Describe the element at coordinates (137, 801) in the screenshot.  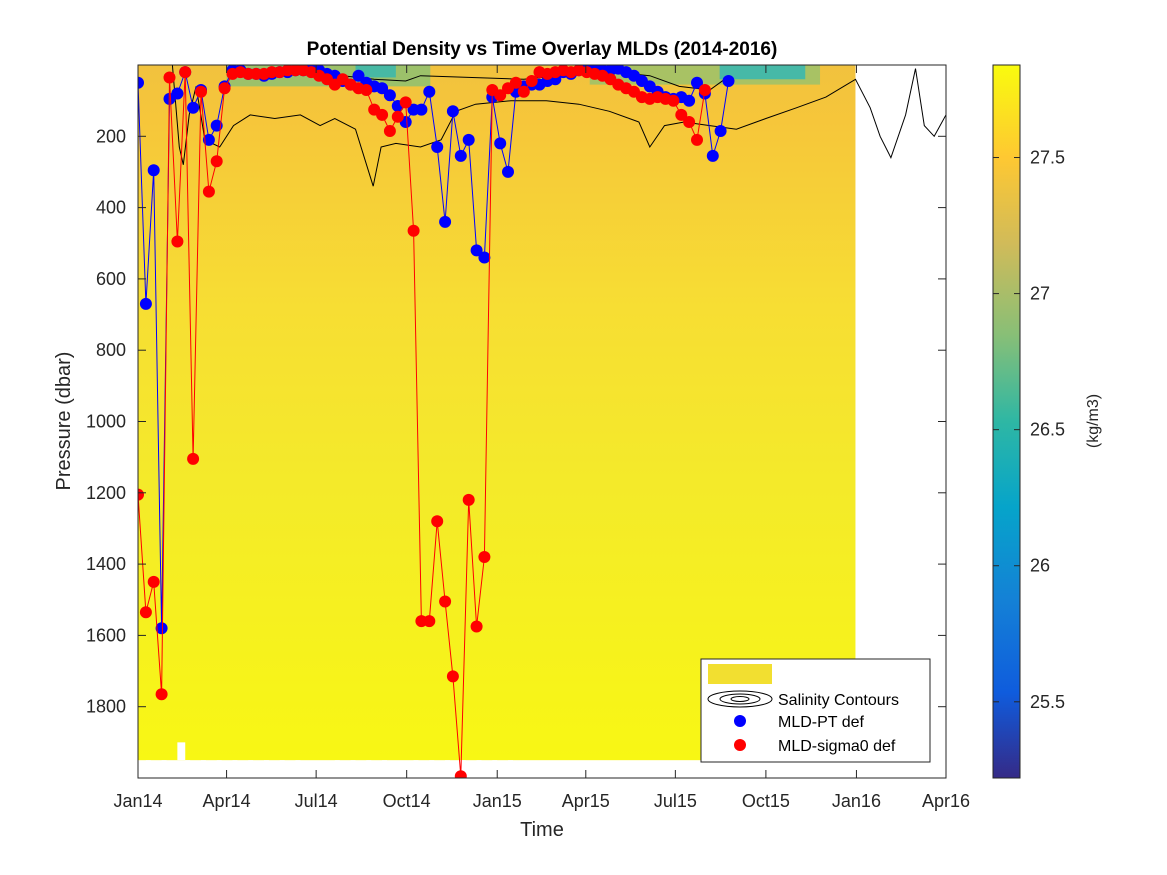
I see `x-tick-label: Jan14` at that location.